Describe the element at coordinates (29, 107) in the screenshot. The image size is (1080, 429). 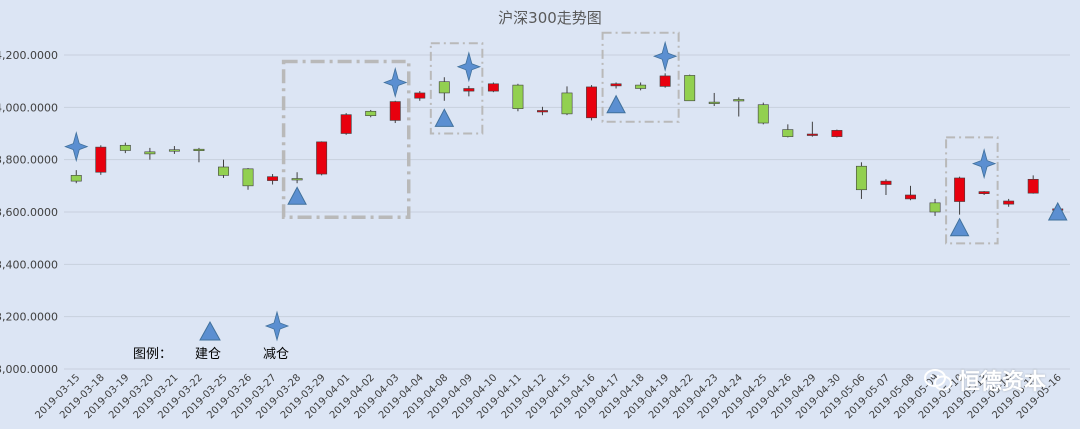
I see `y-tick-label: 4,000.0000` at that location.